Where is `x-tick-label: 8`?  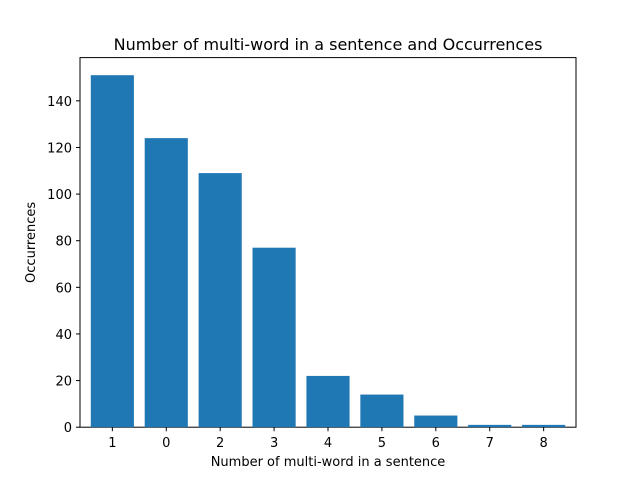 x-tick-label: 8 is located at coordinates (544, 443).